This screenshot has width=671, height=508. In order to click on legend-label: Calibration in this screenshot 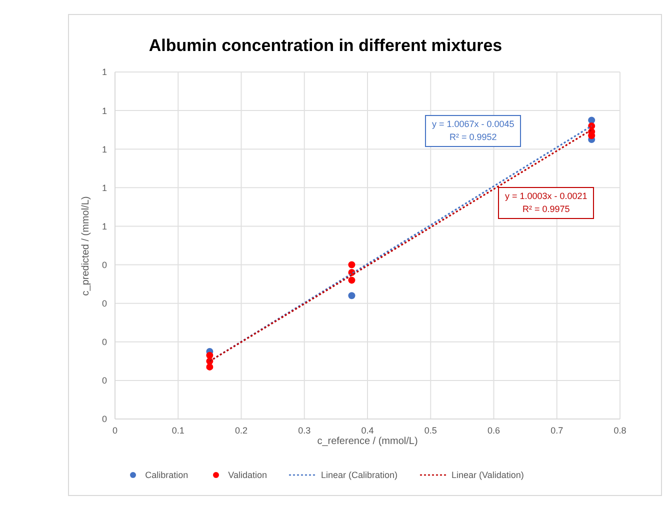, I will do `click(166, 475)`.